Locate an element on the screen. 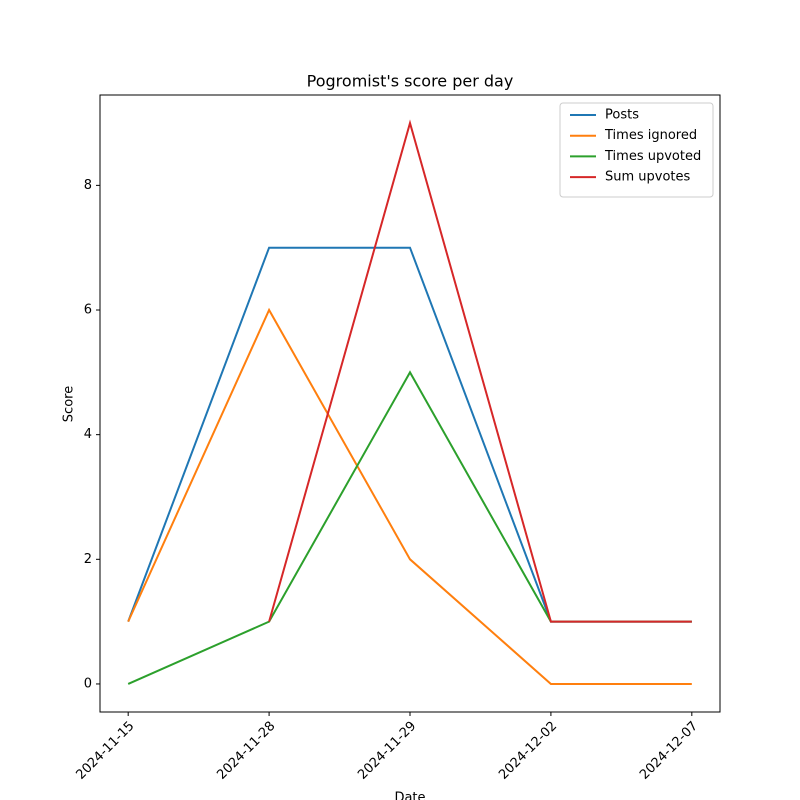 This screenshot has width=800, height=800. chart-title: Pogromist's score per day is located at coordinates (410, 81).